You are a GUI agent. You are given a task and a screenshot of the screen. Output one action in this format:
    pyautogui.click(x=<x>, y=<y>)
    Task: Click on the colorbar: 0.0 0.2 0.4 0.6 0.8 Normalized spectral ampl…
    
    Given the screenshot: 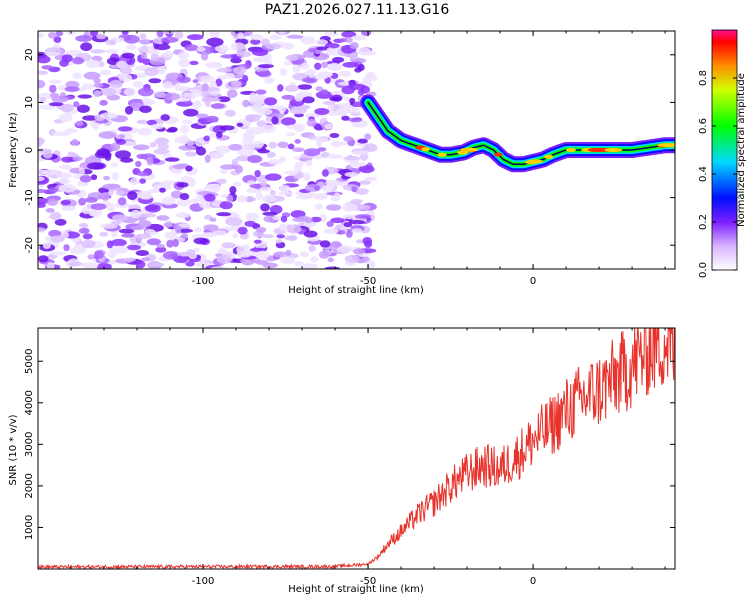 What is the action you would take?
    pyautogui.click(x=722, y=153)
    